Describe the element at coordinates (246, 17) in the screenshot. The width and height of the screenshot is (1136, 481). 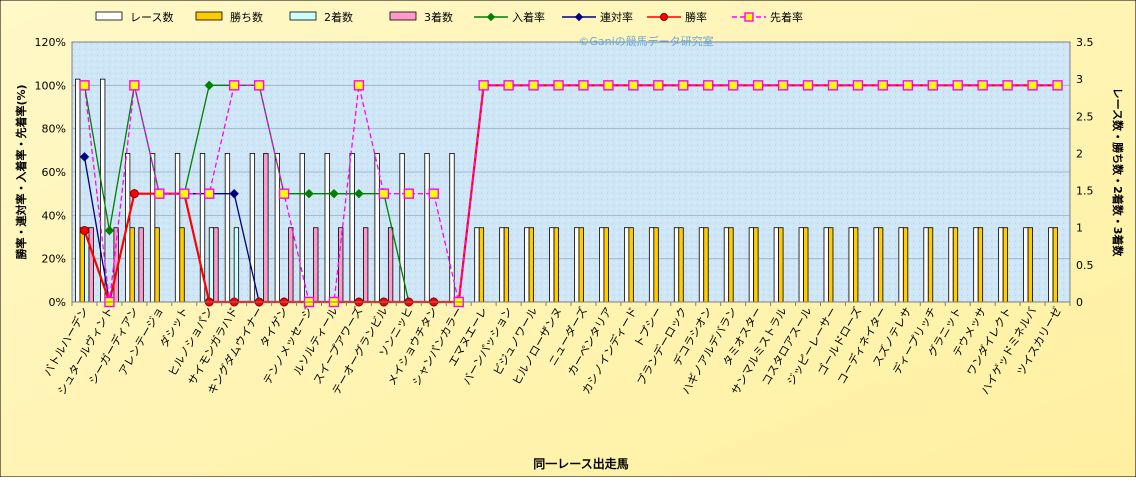
I see `legend-label: 勝ち数` at that location.